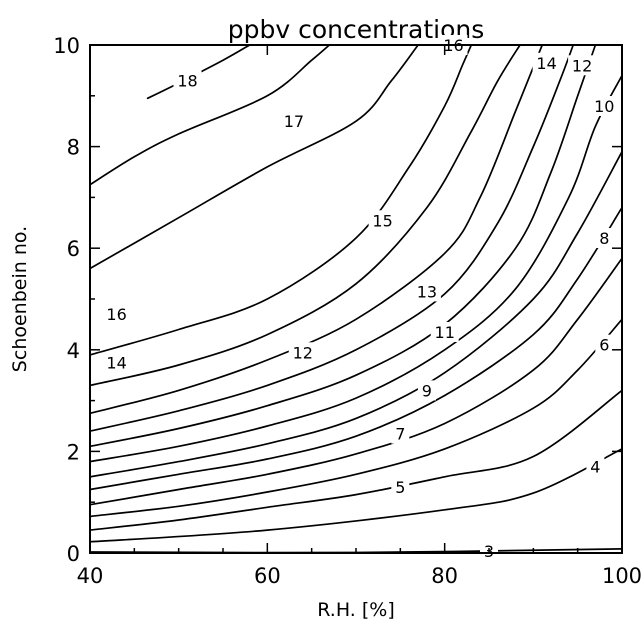 This screenshot has width=644, height=625. I want to click on contour-label-16-bg, so click(116, 314).